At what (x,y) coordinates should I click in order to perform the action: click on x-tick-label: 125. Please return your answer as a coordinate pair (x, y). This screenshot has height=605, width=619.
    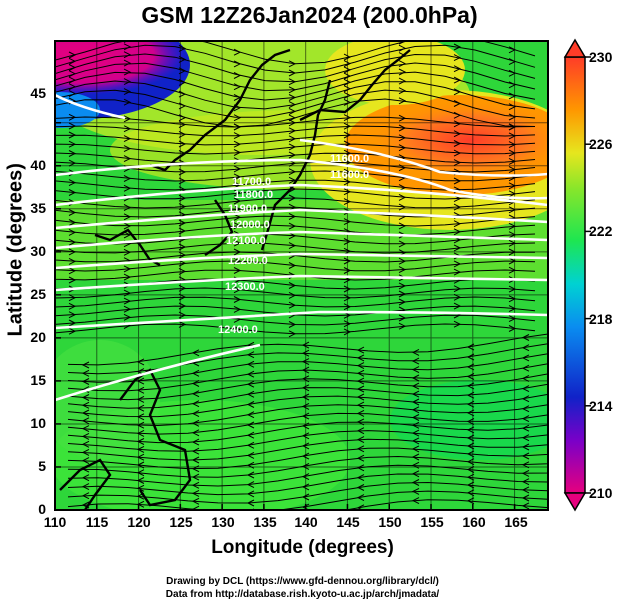
    Looking at the image, I should click on (181, 522).